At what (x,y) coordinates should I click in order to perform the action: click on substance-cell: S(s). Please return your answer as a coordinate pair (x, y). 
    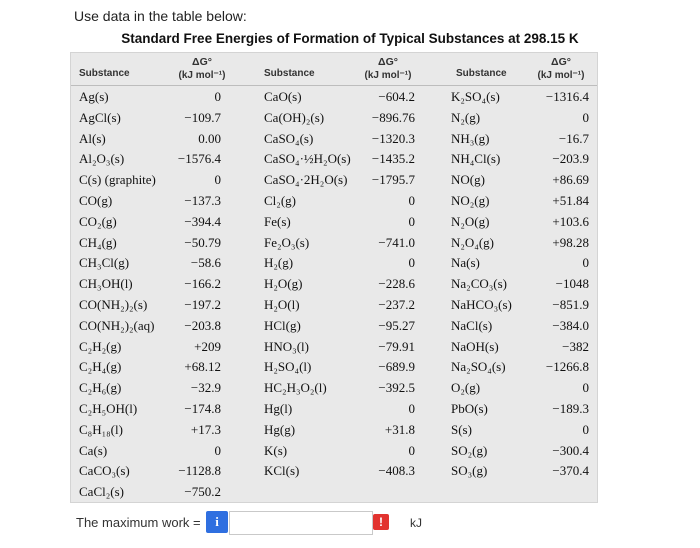
    Looking at the image, I should click on (461, 429).